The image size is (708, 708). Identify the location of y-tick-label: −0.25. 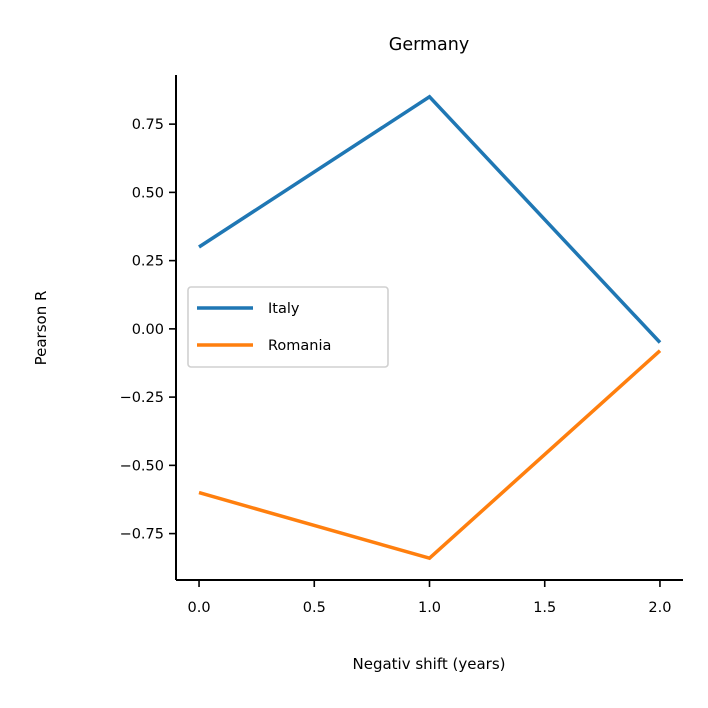
(142, 398).